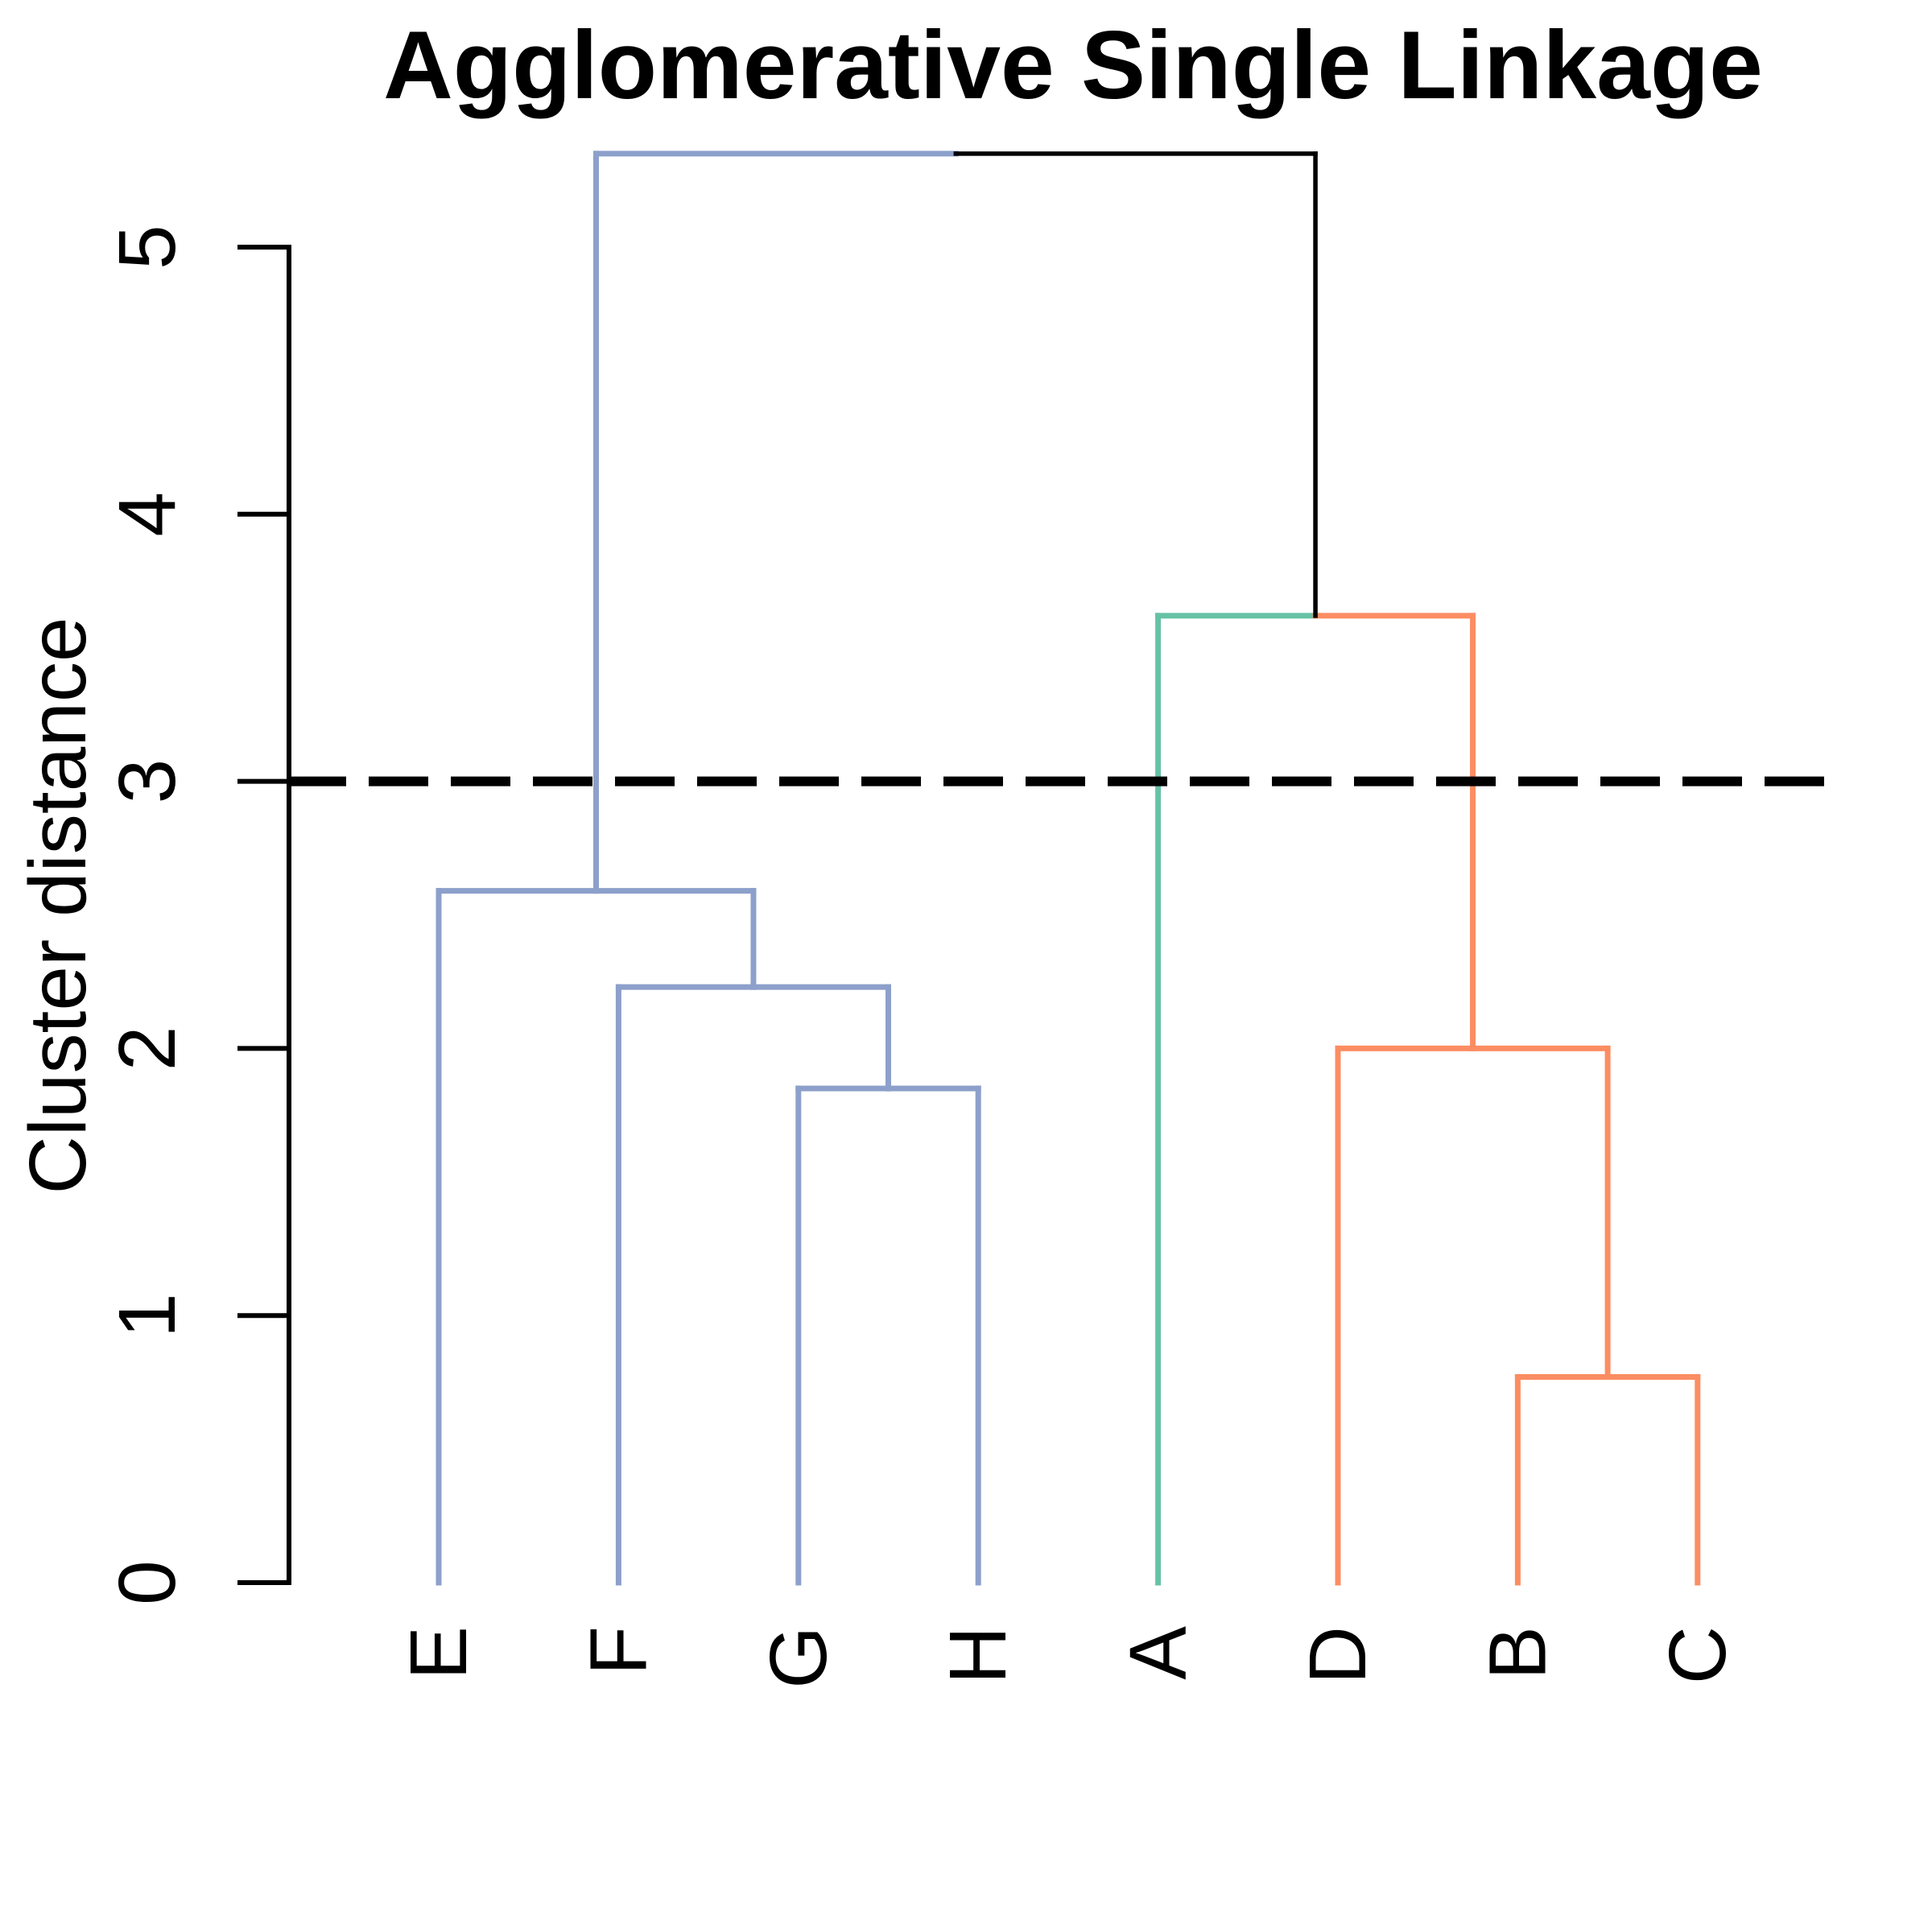 This screenshot has height=1932, width=1932. I want to click on y-tick-label: 3, so click(147, 781).